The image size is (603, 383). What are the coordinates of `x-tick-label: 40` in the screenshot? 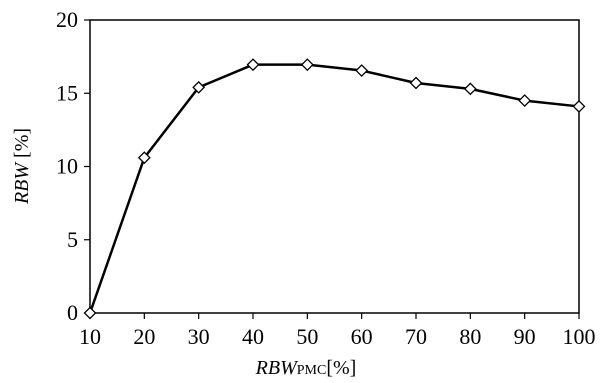 It's located at (253, 336).